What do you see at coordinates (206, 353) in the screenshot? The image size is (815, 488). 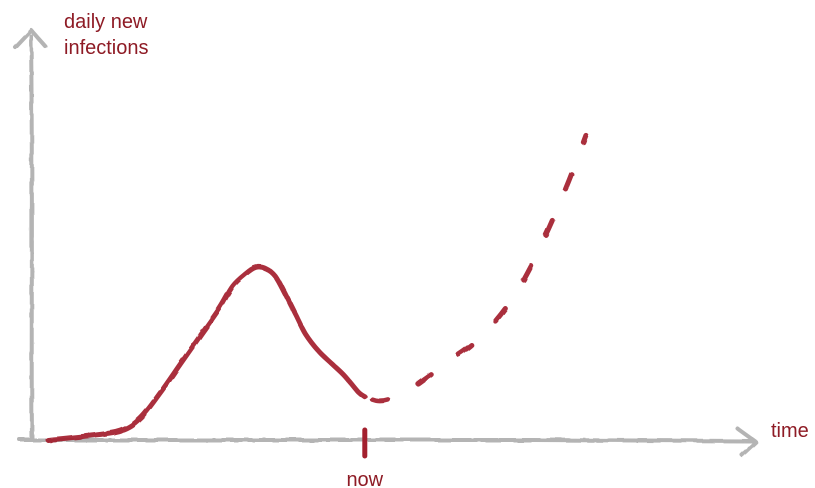 I see `observed-infections-line` at bounding box center [206, 353].